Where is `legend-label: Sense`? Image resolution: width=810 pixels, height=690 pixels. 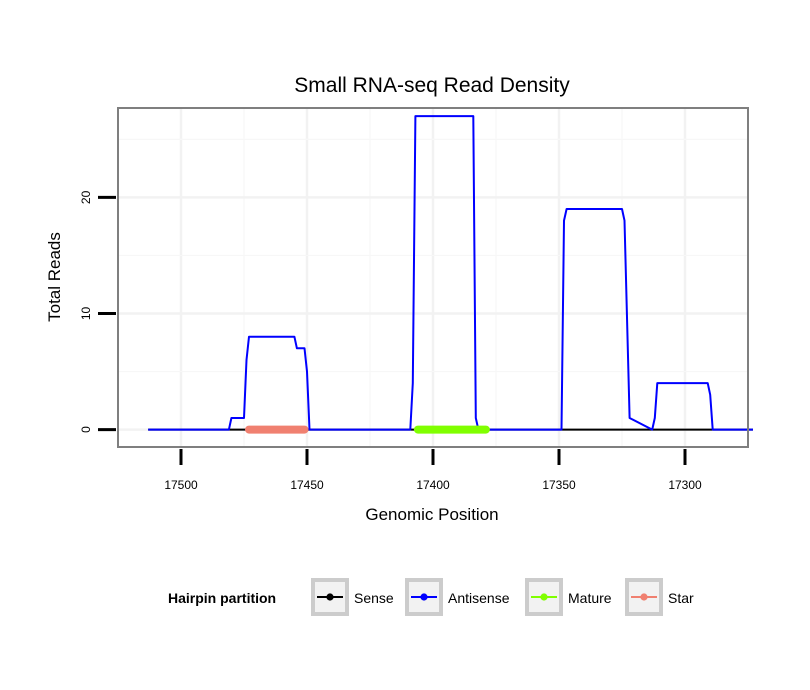
legend-label: Sense is located at coordinates (374, 598).